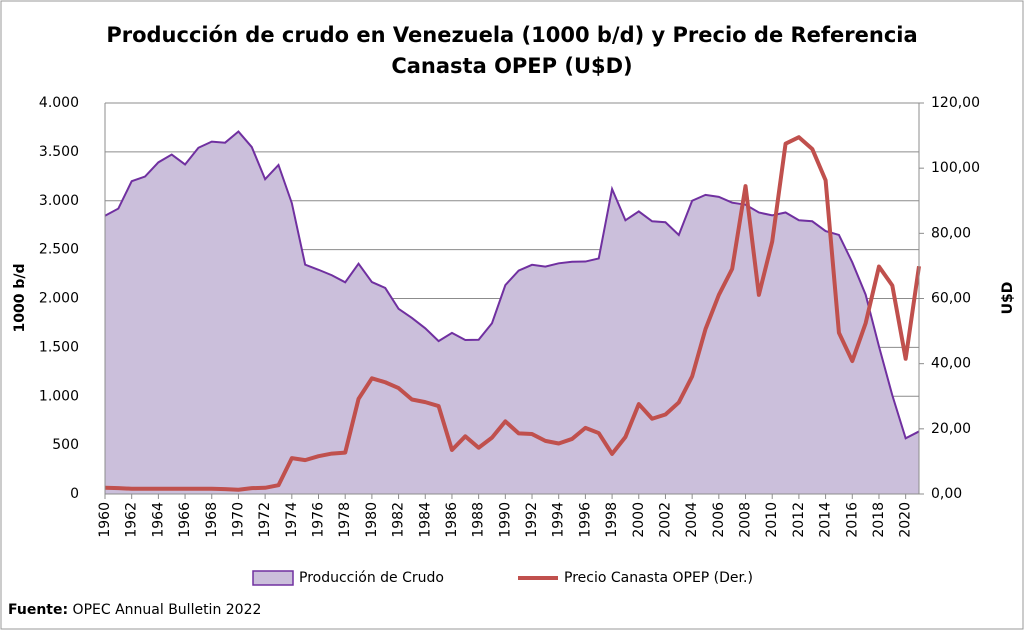  I want to click on x-tick-label: 2012, so click(799, 520).